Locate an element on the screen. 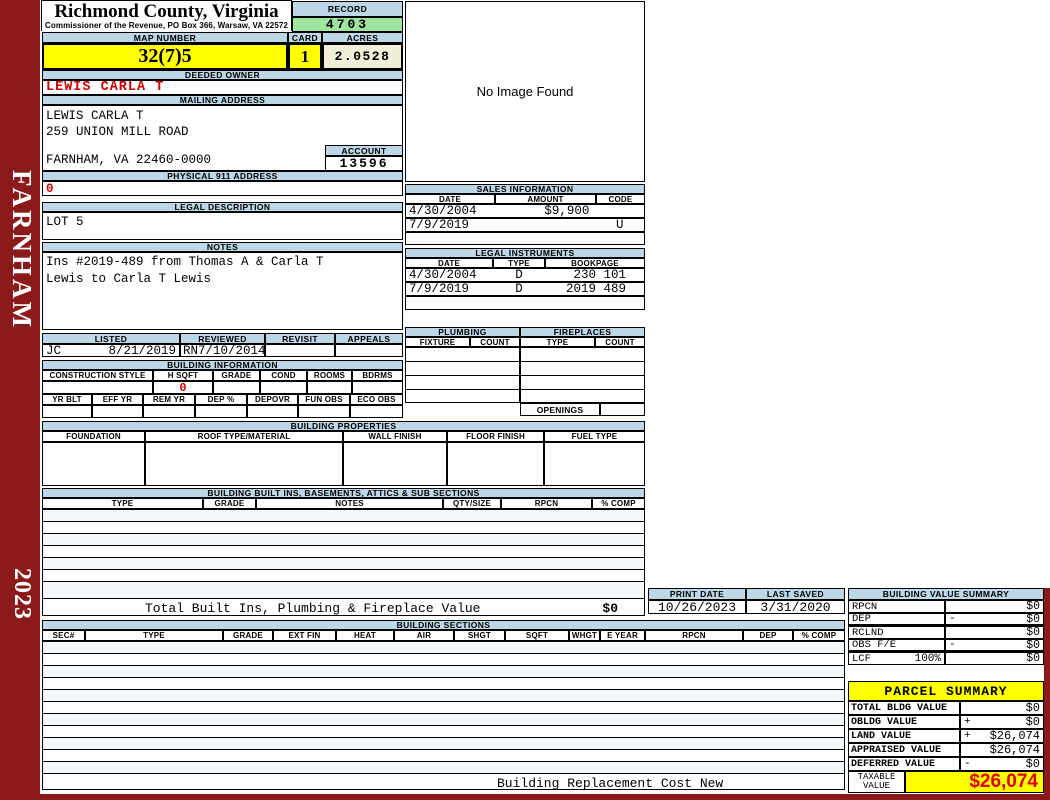 This screenshot has height=800, width=1050. ps-label: DEFERRED VALUE is located at coordinates (904, 764).